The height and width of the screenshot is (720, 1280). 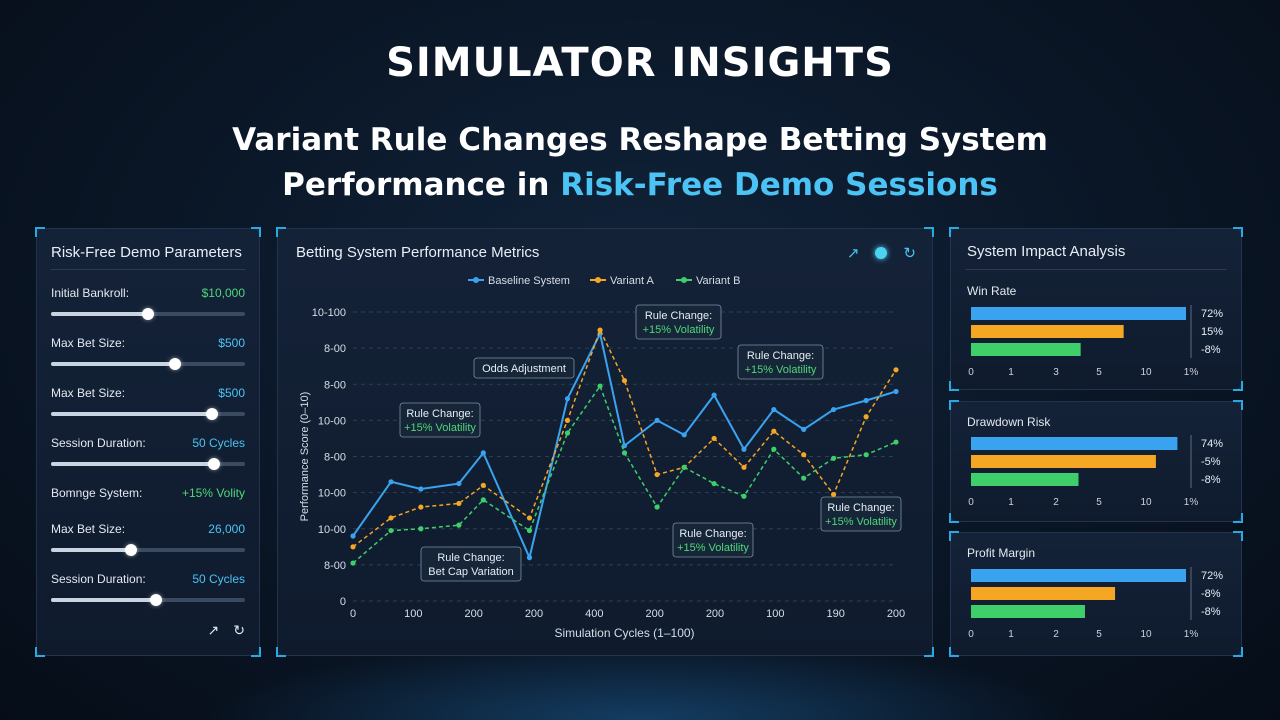 I want to click on y-axis-label: Performance Score (0–10), so click(x=305, y=457).